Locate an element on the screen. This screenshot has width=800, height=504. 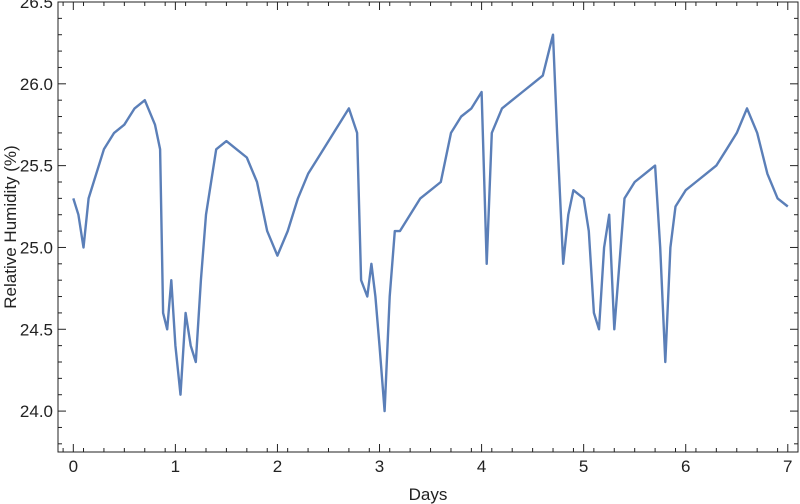
x-axis-title: Days is located at coordinates (428, 494).